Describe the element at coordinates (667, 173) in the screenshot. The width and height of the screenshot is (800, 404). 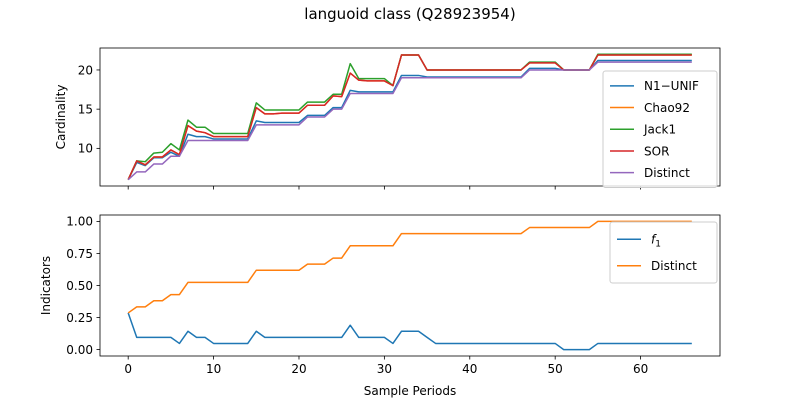
I see `legend-label-0-4: Distinct` at that location.